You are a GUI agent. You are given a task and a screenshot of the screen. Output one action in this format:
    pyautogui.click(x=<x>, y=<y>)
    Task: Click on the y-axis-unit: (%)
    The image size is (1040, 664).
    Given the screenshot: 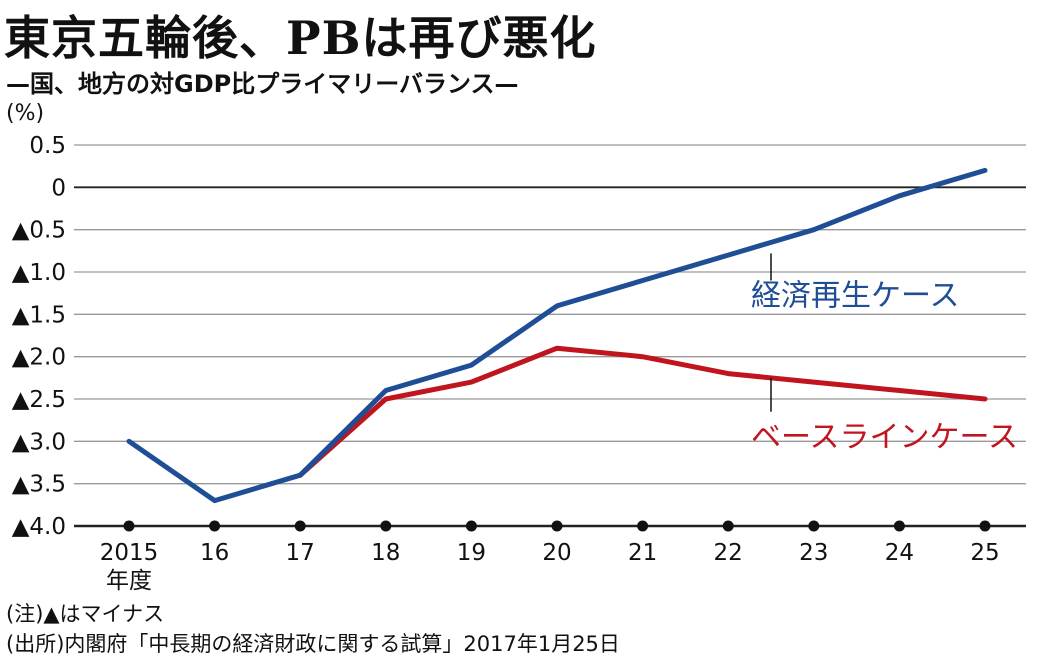 What is the action you would take?
    pyautogui.click(x=25, y=113)
    